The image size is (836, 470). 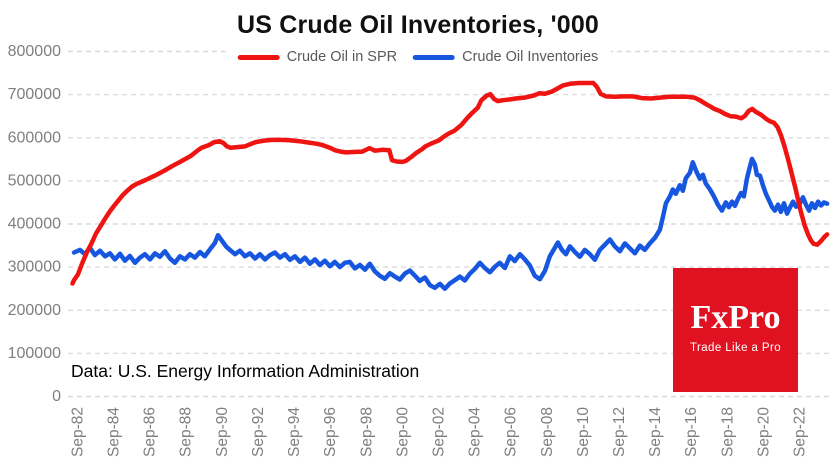 I want to click on x-axis-tick-label: Sep-84, so click(x=114, y=432).